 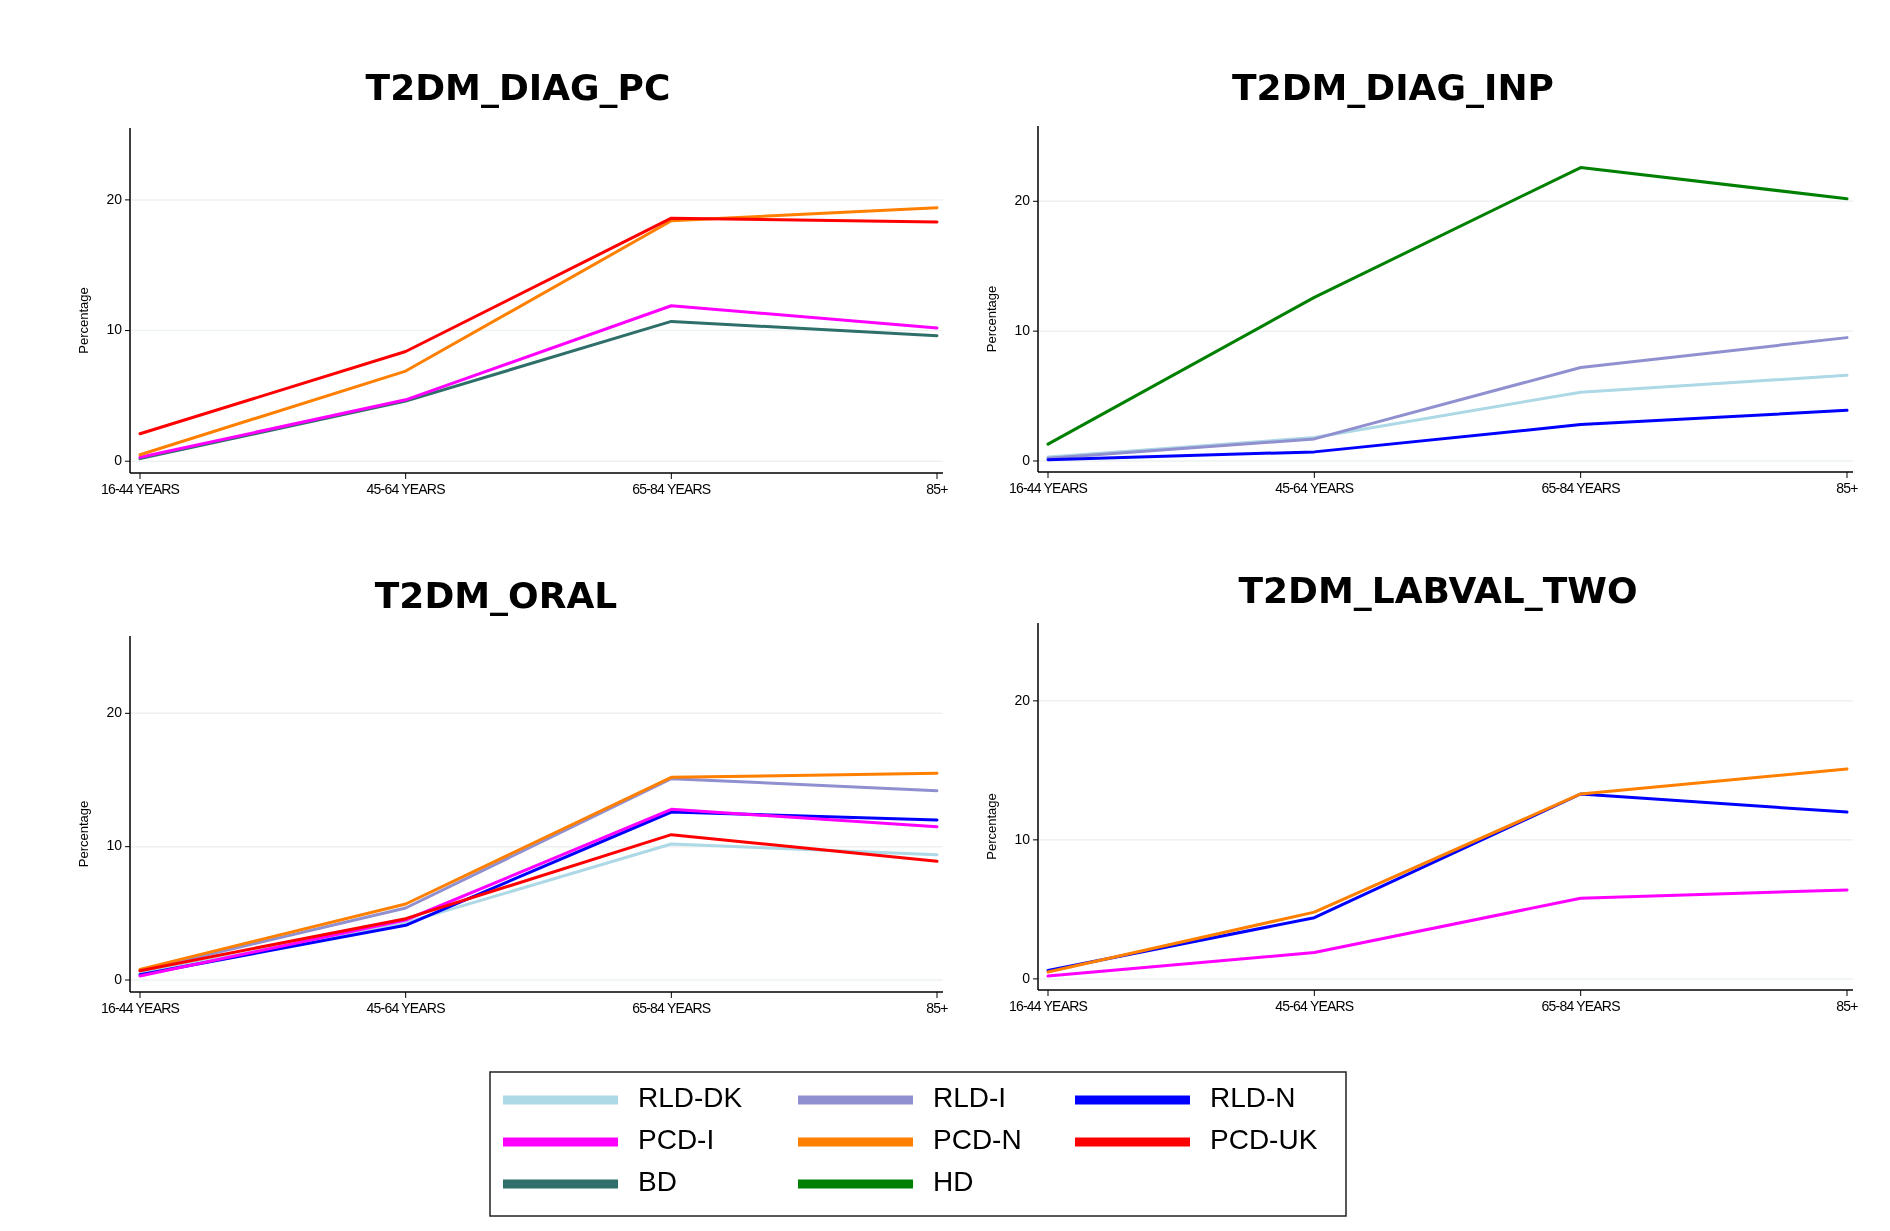 I want to click on chart-title: T2DM_DIAG_PC, so click(x=518, y=87).